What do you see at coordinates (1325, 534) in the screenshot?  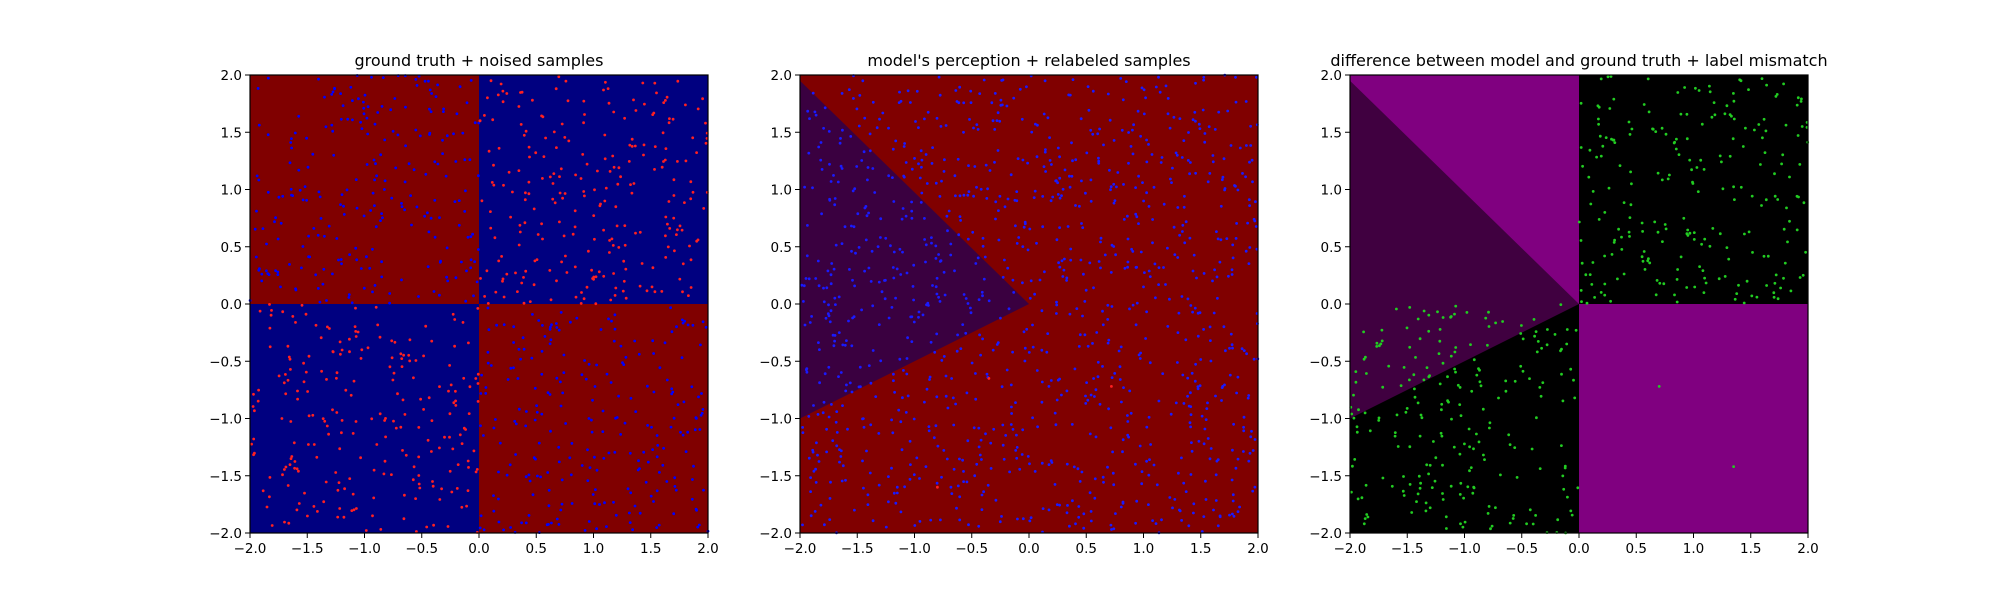 I see `y-tick-label: −2.0` at bounding box center [1325, 534].